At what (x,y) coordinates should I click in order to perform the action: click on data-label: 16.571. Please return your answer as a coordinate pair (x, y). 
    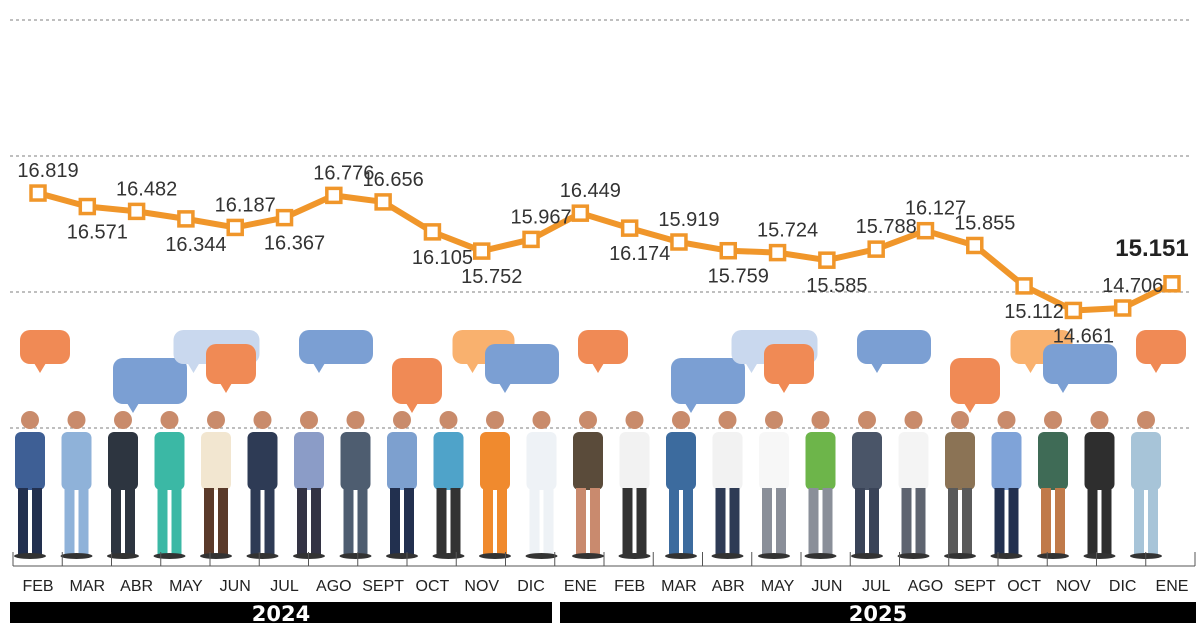
    Looking at the image, I should click on (97, 233).